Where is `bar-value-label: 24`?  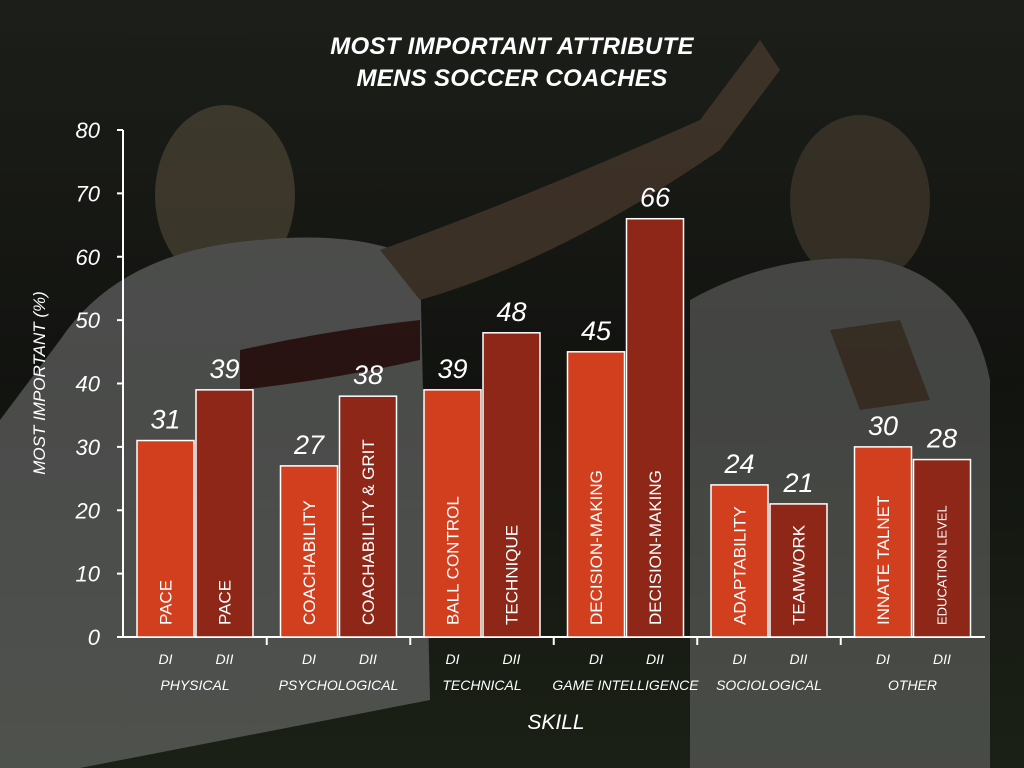
bar-value-label: 24 is located at coordinates (738, 464).